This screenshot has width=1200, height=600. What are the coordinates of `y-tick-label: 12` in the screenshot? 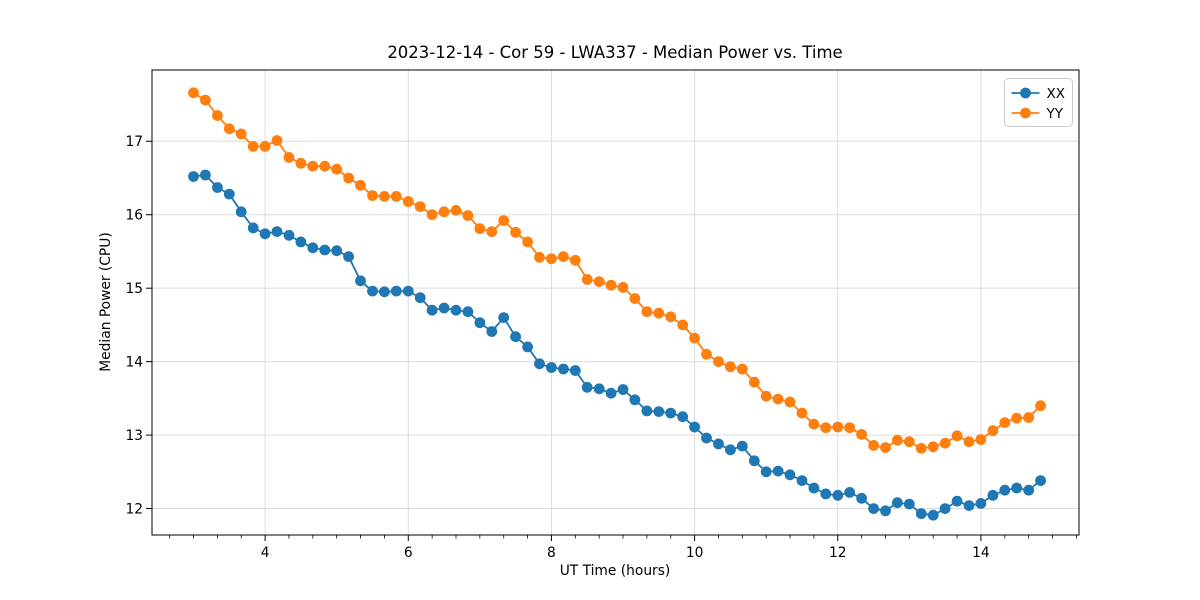 It's located at (134, 509).